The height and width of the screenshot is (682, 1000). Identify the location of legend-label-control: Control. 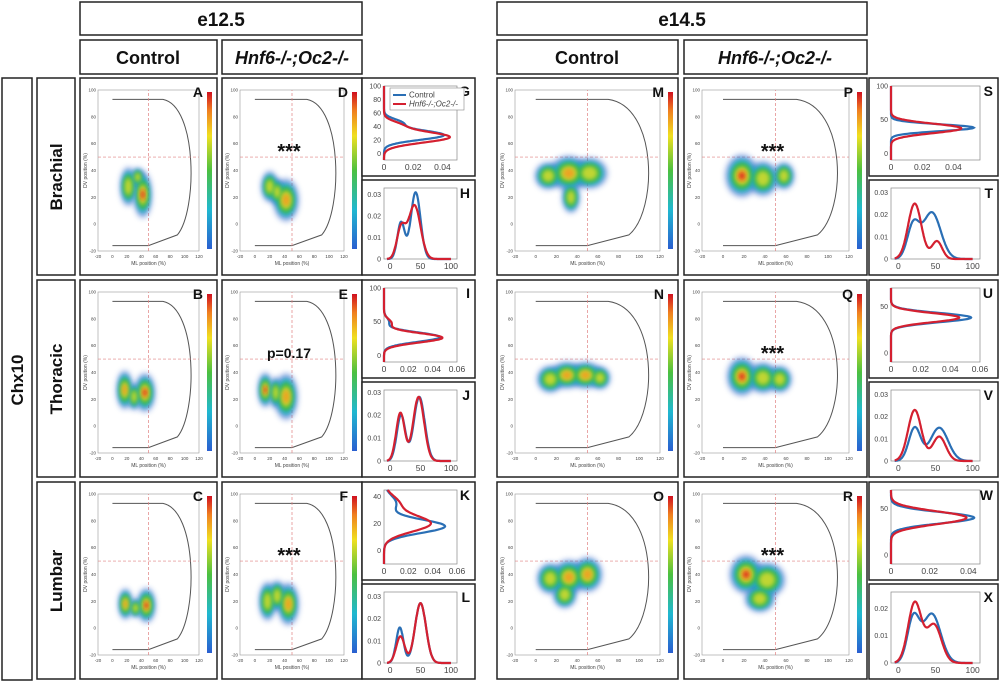
(422, 95).